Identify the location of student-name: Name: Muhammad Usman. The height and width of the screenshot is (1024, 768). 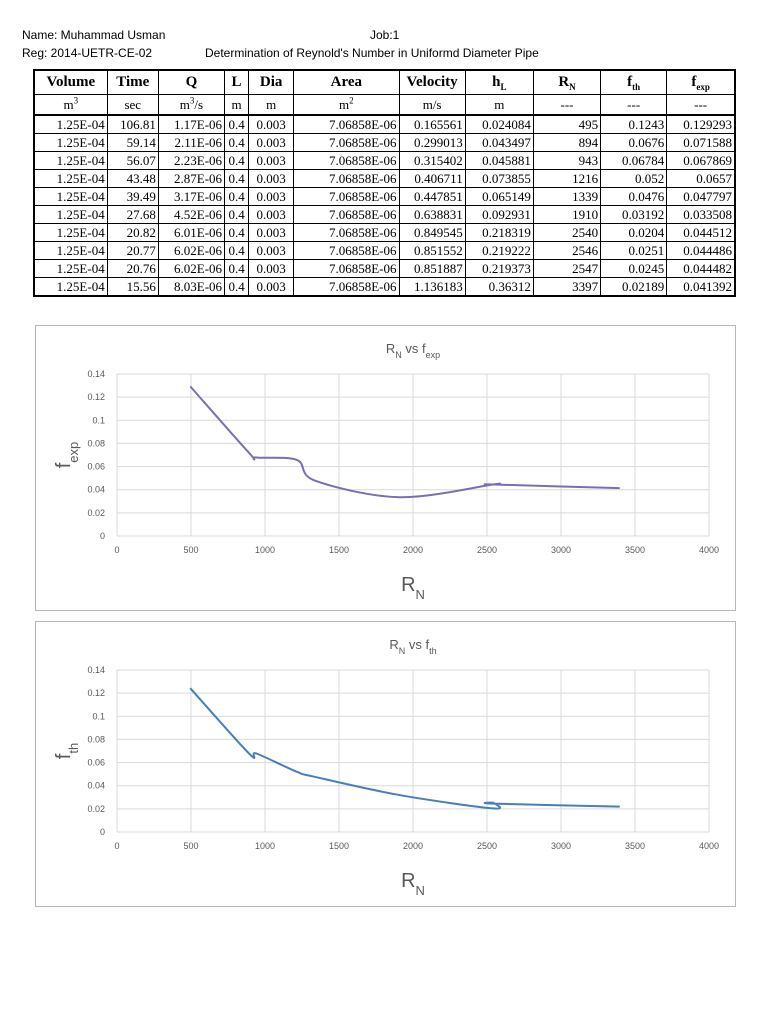
(94, 35).